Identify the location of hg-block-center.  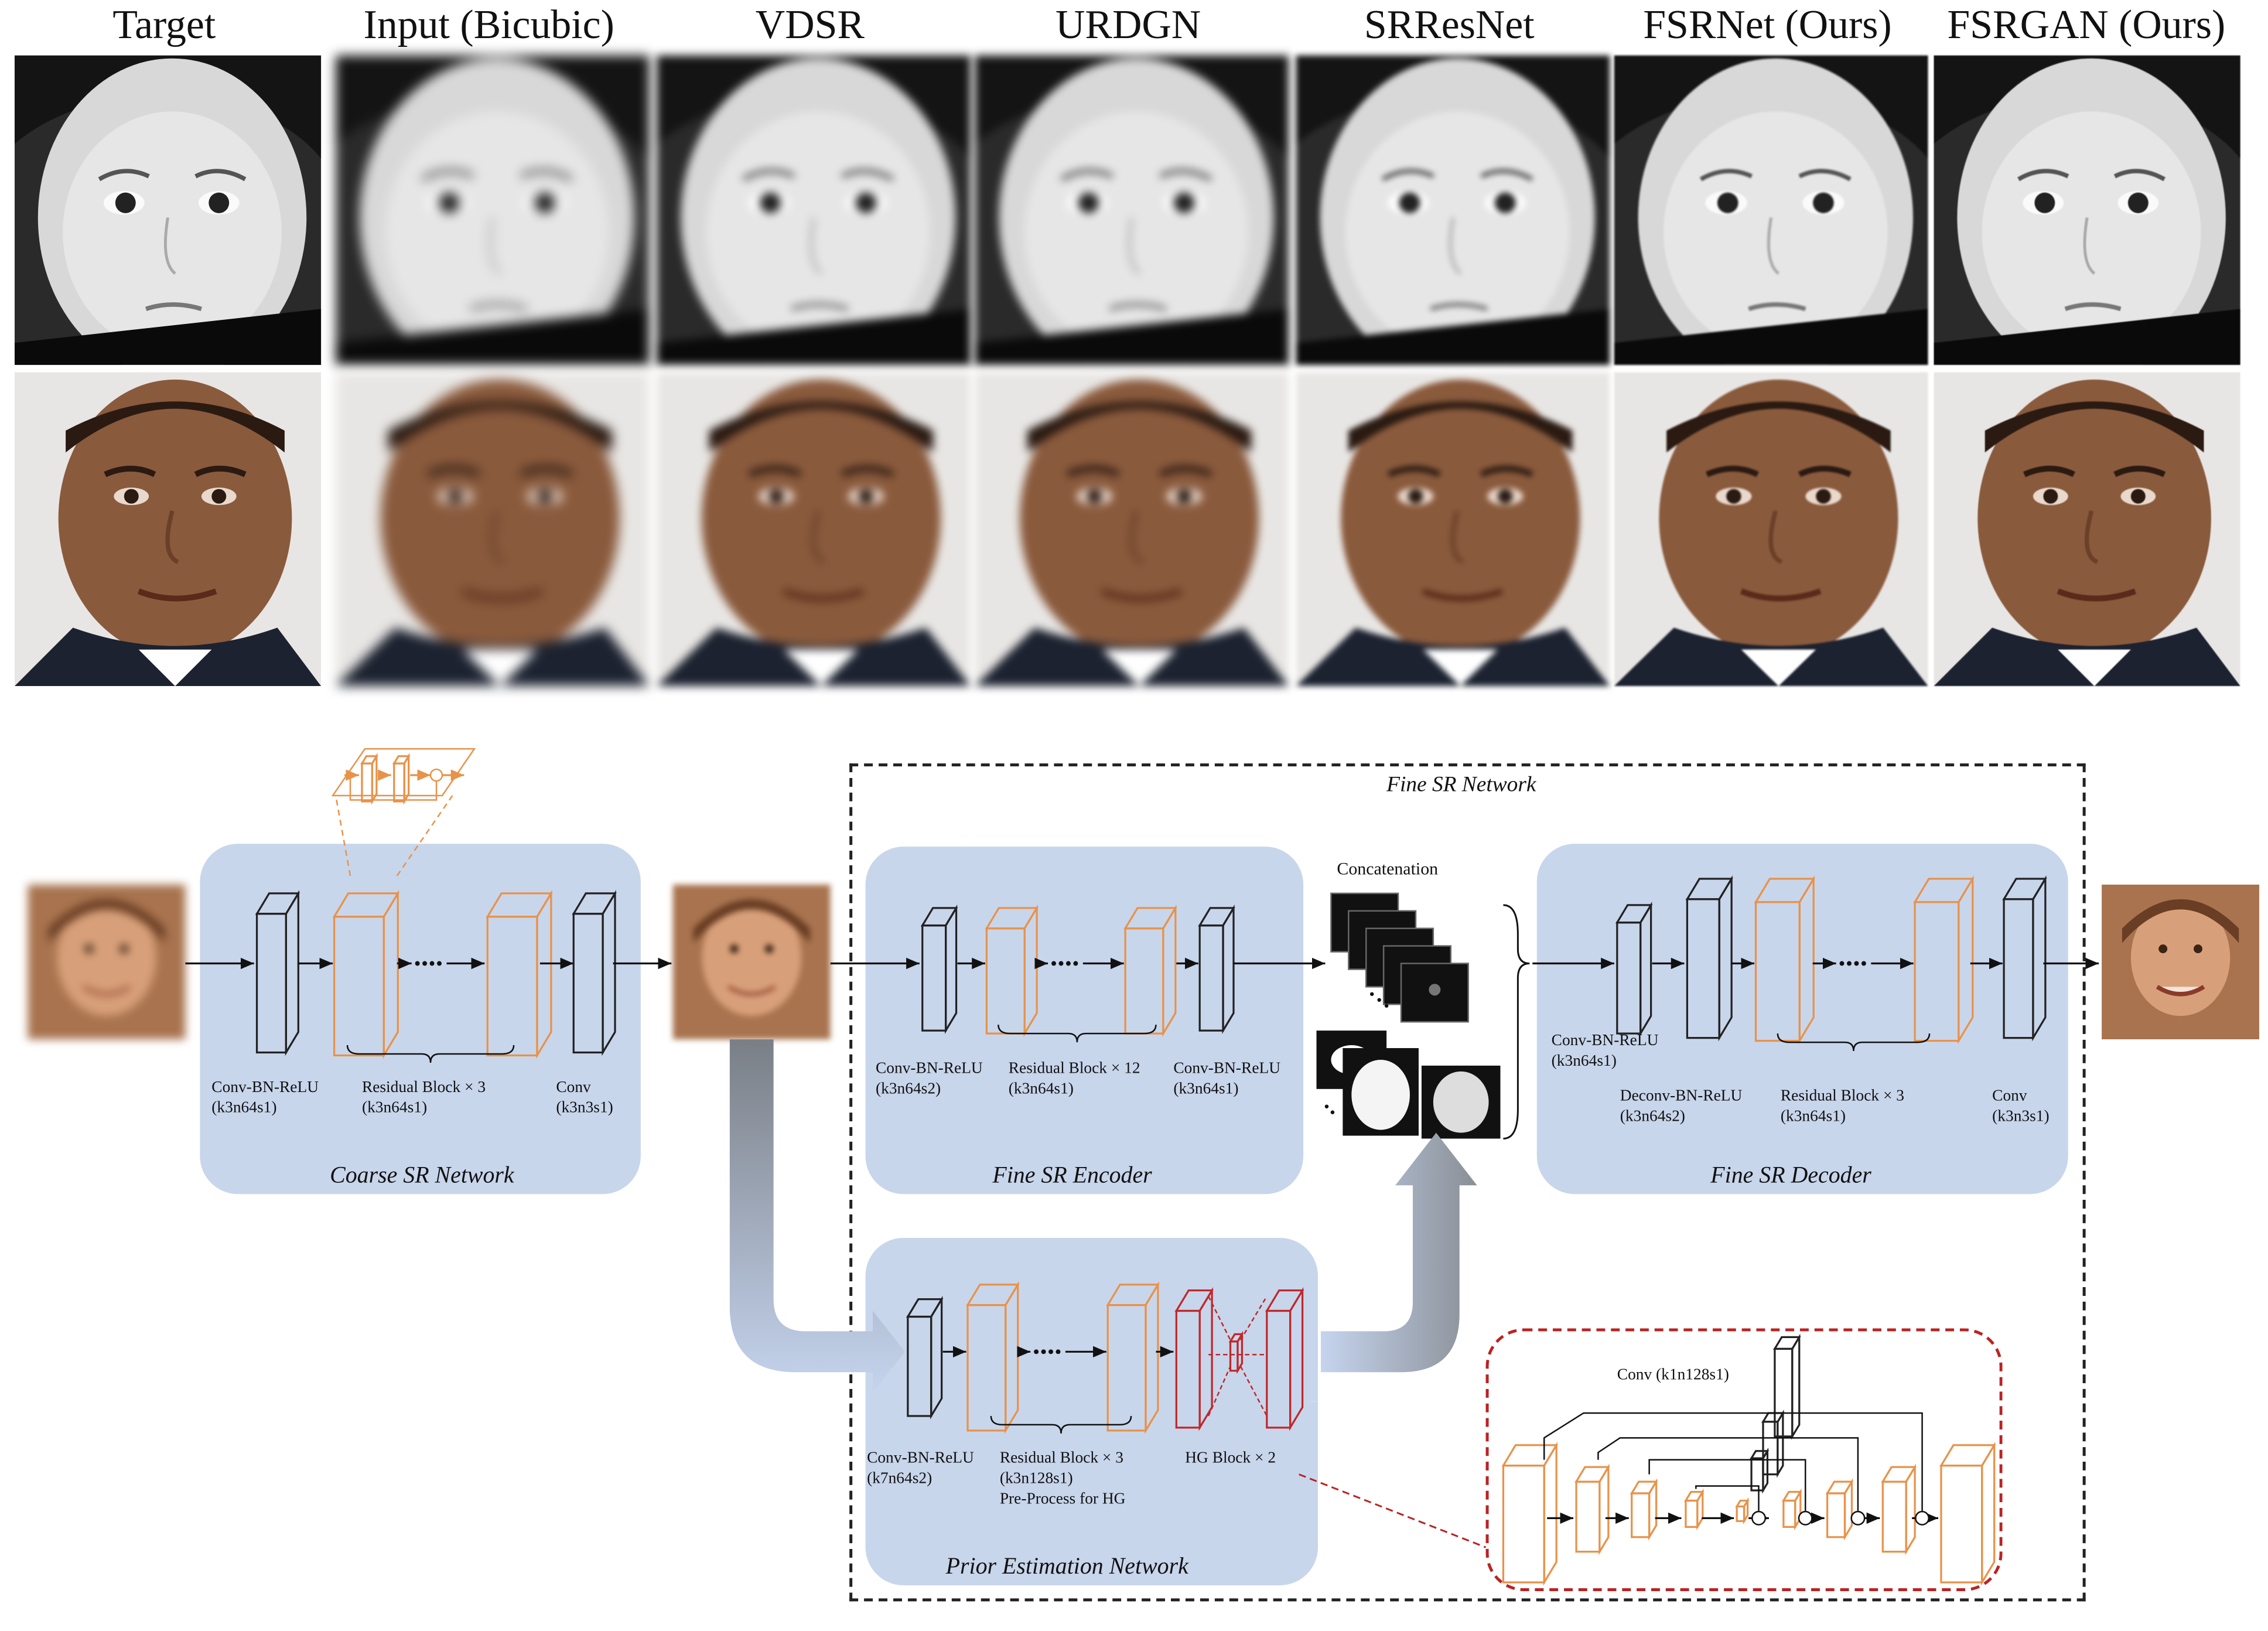
(1236, 1352).